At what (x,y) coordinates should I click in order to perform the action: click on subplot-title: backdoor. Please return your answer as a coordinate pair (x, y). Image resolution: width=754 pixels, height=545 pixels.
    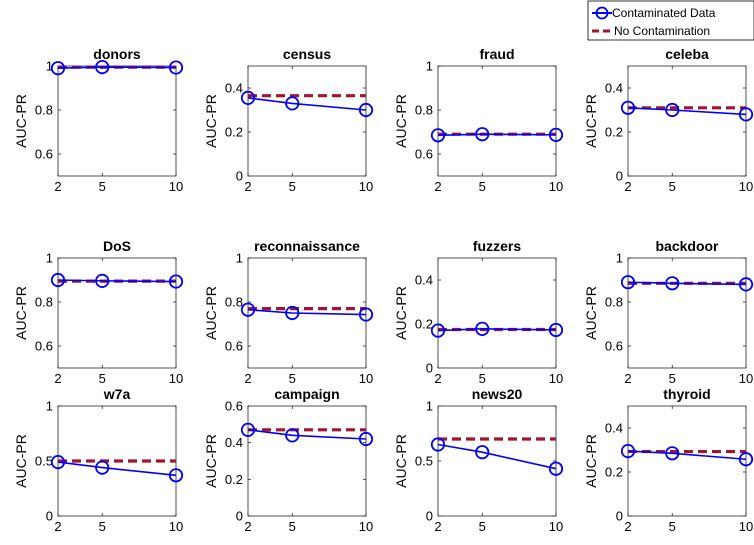
    Looking at the image, I should click on (687, 246).